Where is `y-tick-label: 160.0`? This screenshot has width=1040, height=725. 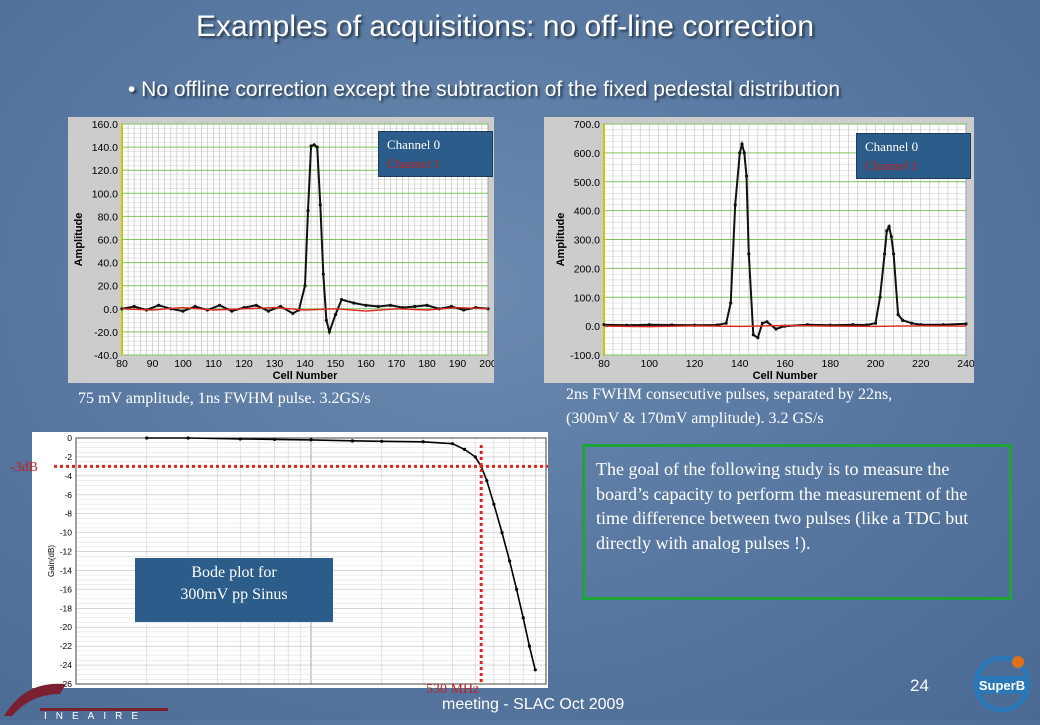
y-tick-label: 160.0 is located at coordinates (105, 125).